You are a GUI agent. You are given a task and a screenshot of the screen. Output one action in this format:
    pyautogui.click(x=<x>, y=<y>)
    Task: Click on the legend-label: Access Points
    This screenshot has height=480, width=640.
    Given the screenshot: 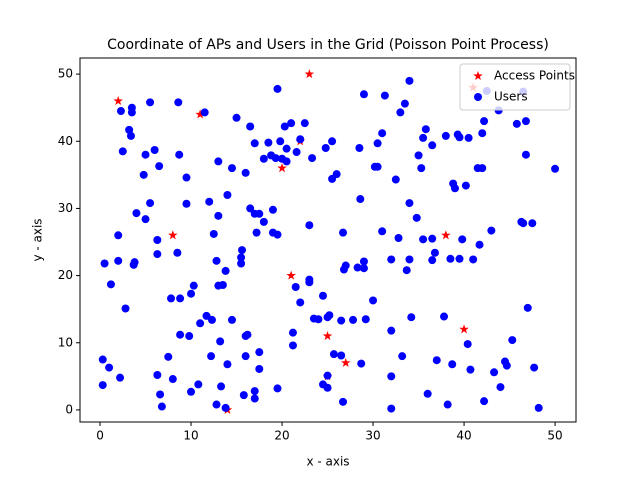 What is the action you would take?
    pyautogui.click(x=534, y=76)
    